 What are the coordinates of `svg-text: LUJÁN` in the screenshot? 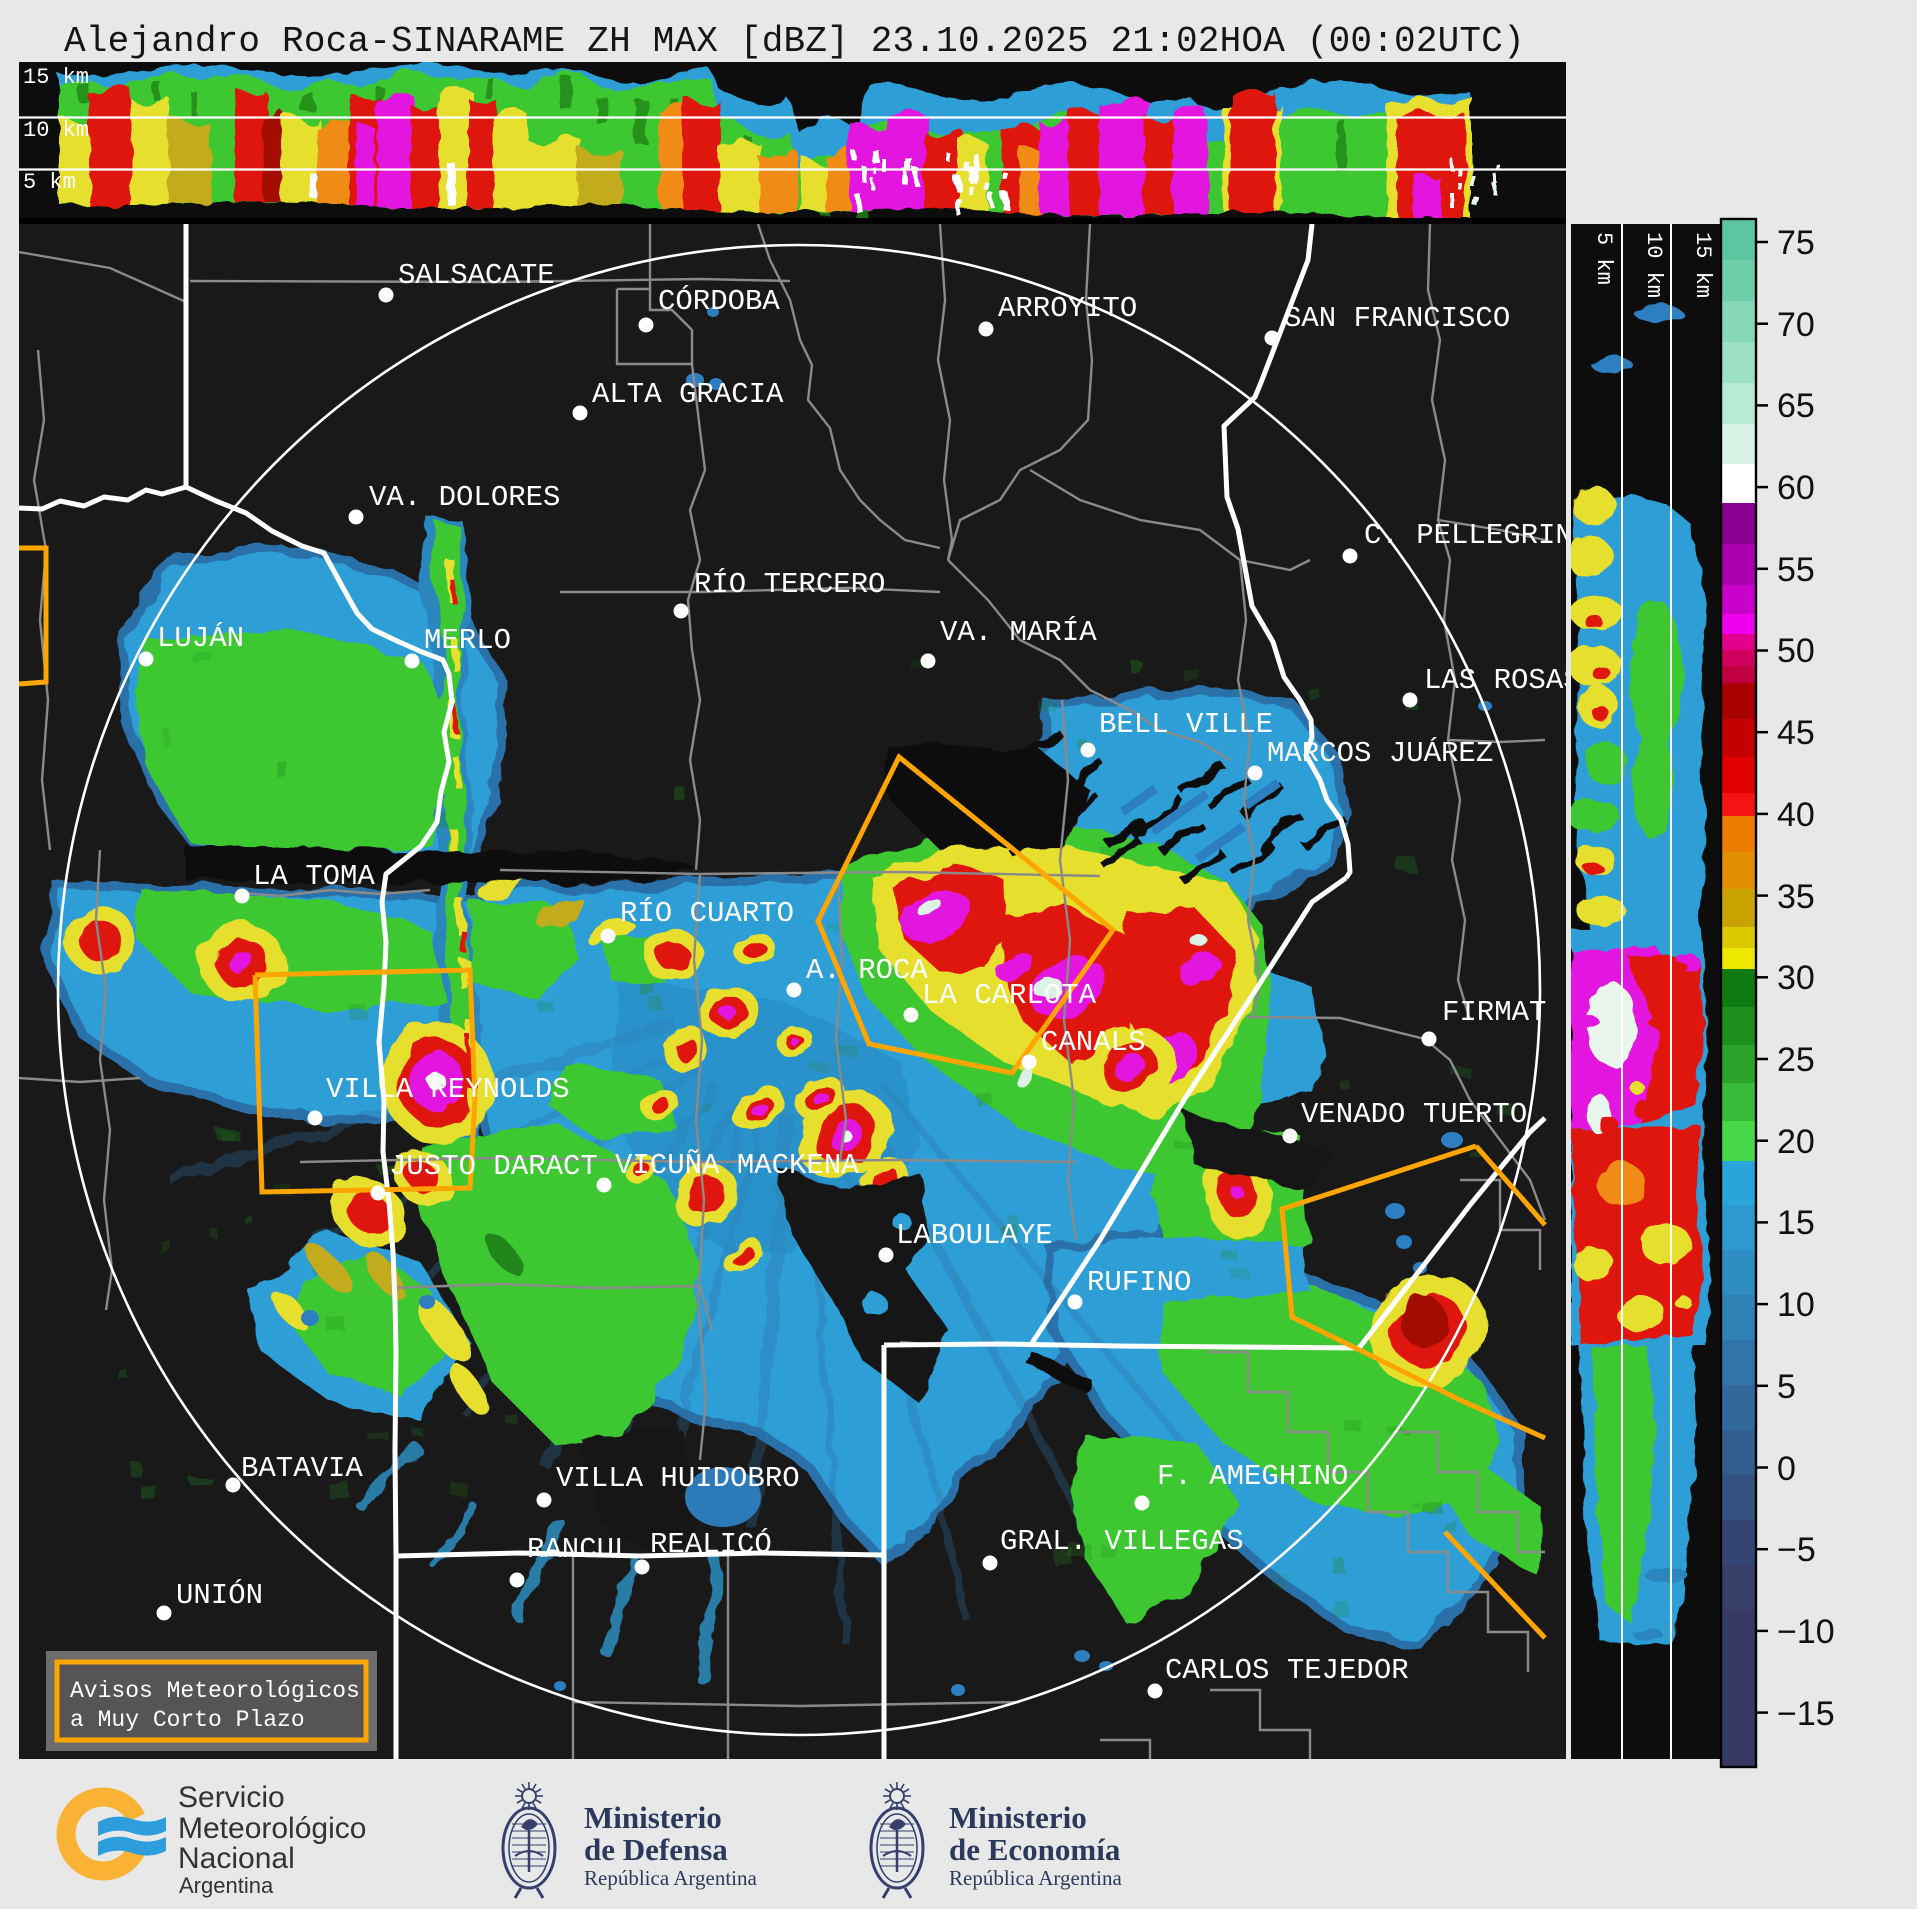 It's located at (200, 638).